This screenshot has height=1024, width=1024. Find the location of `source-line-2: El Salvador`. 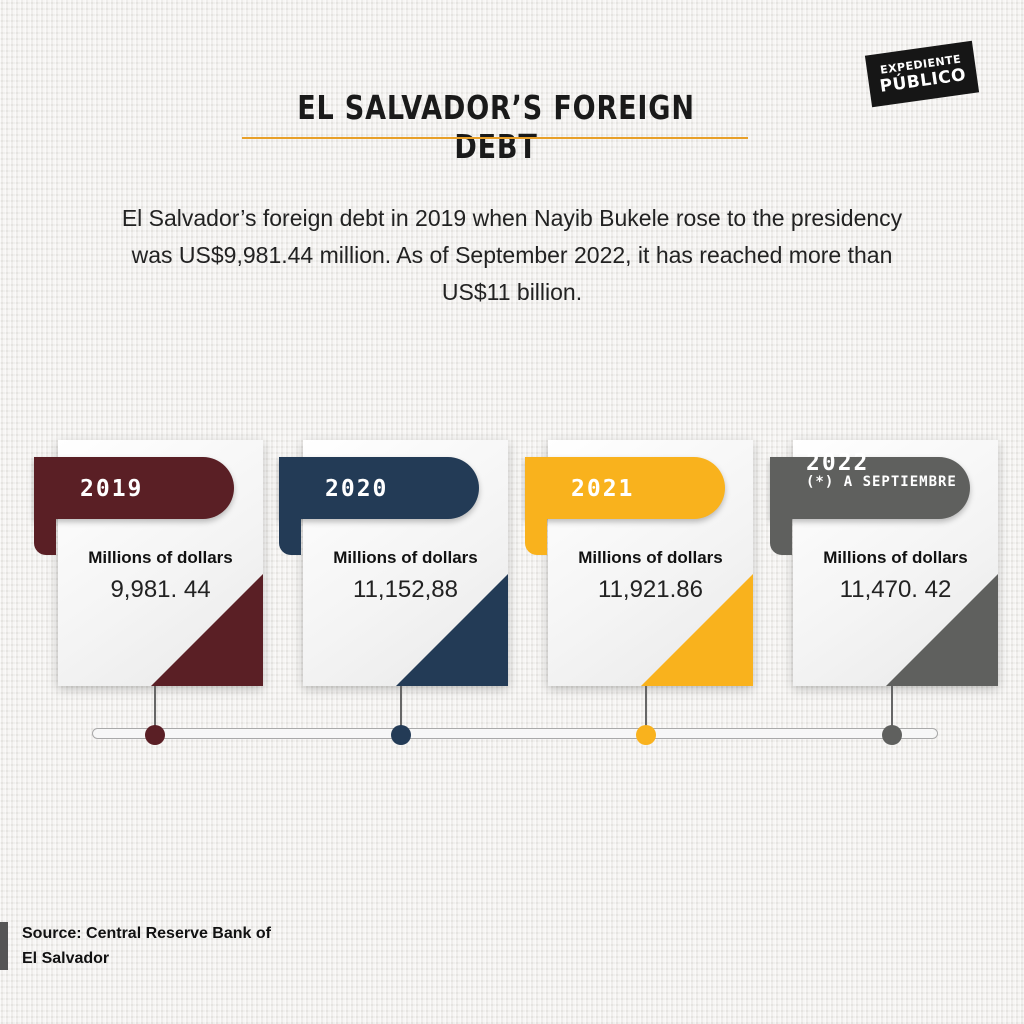

source-line-2: El Salvador is located at coordinates (66, 958).